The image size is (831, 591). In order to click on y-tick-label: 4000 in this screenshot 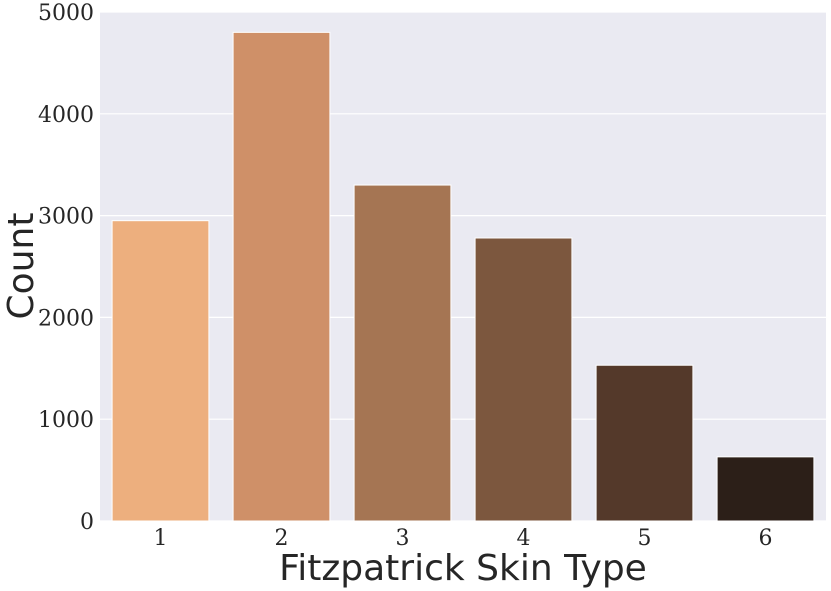, I will do `click(66, 115)`.